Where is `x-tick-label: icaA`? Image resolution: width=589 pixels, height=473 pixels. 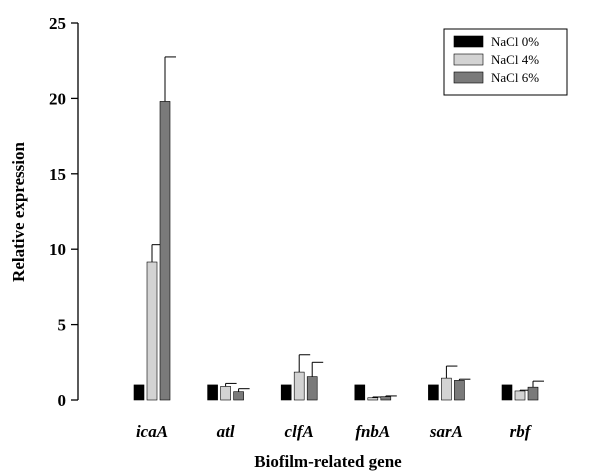 x-tick-label: icaA is located at coordinates (152, 431).